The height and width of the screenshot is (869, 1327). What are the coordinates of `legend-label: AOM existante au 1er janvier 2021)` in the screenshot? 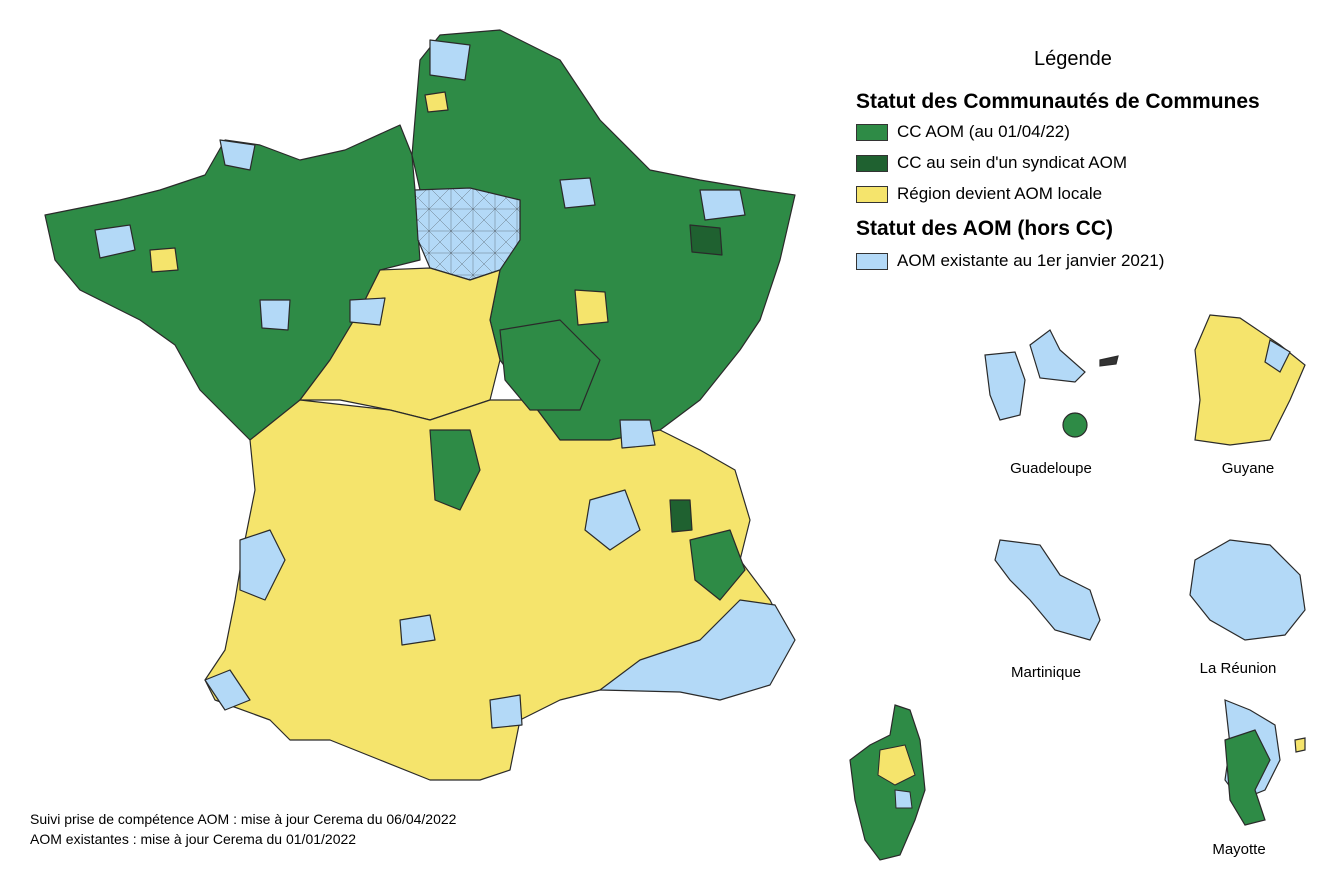 It's located at (1031, 260).